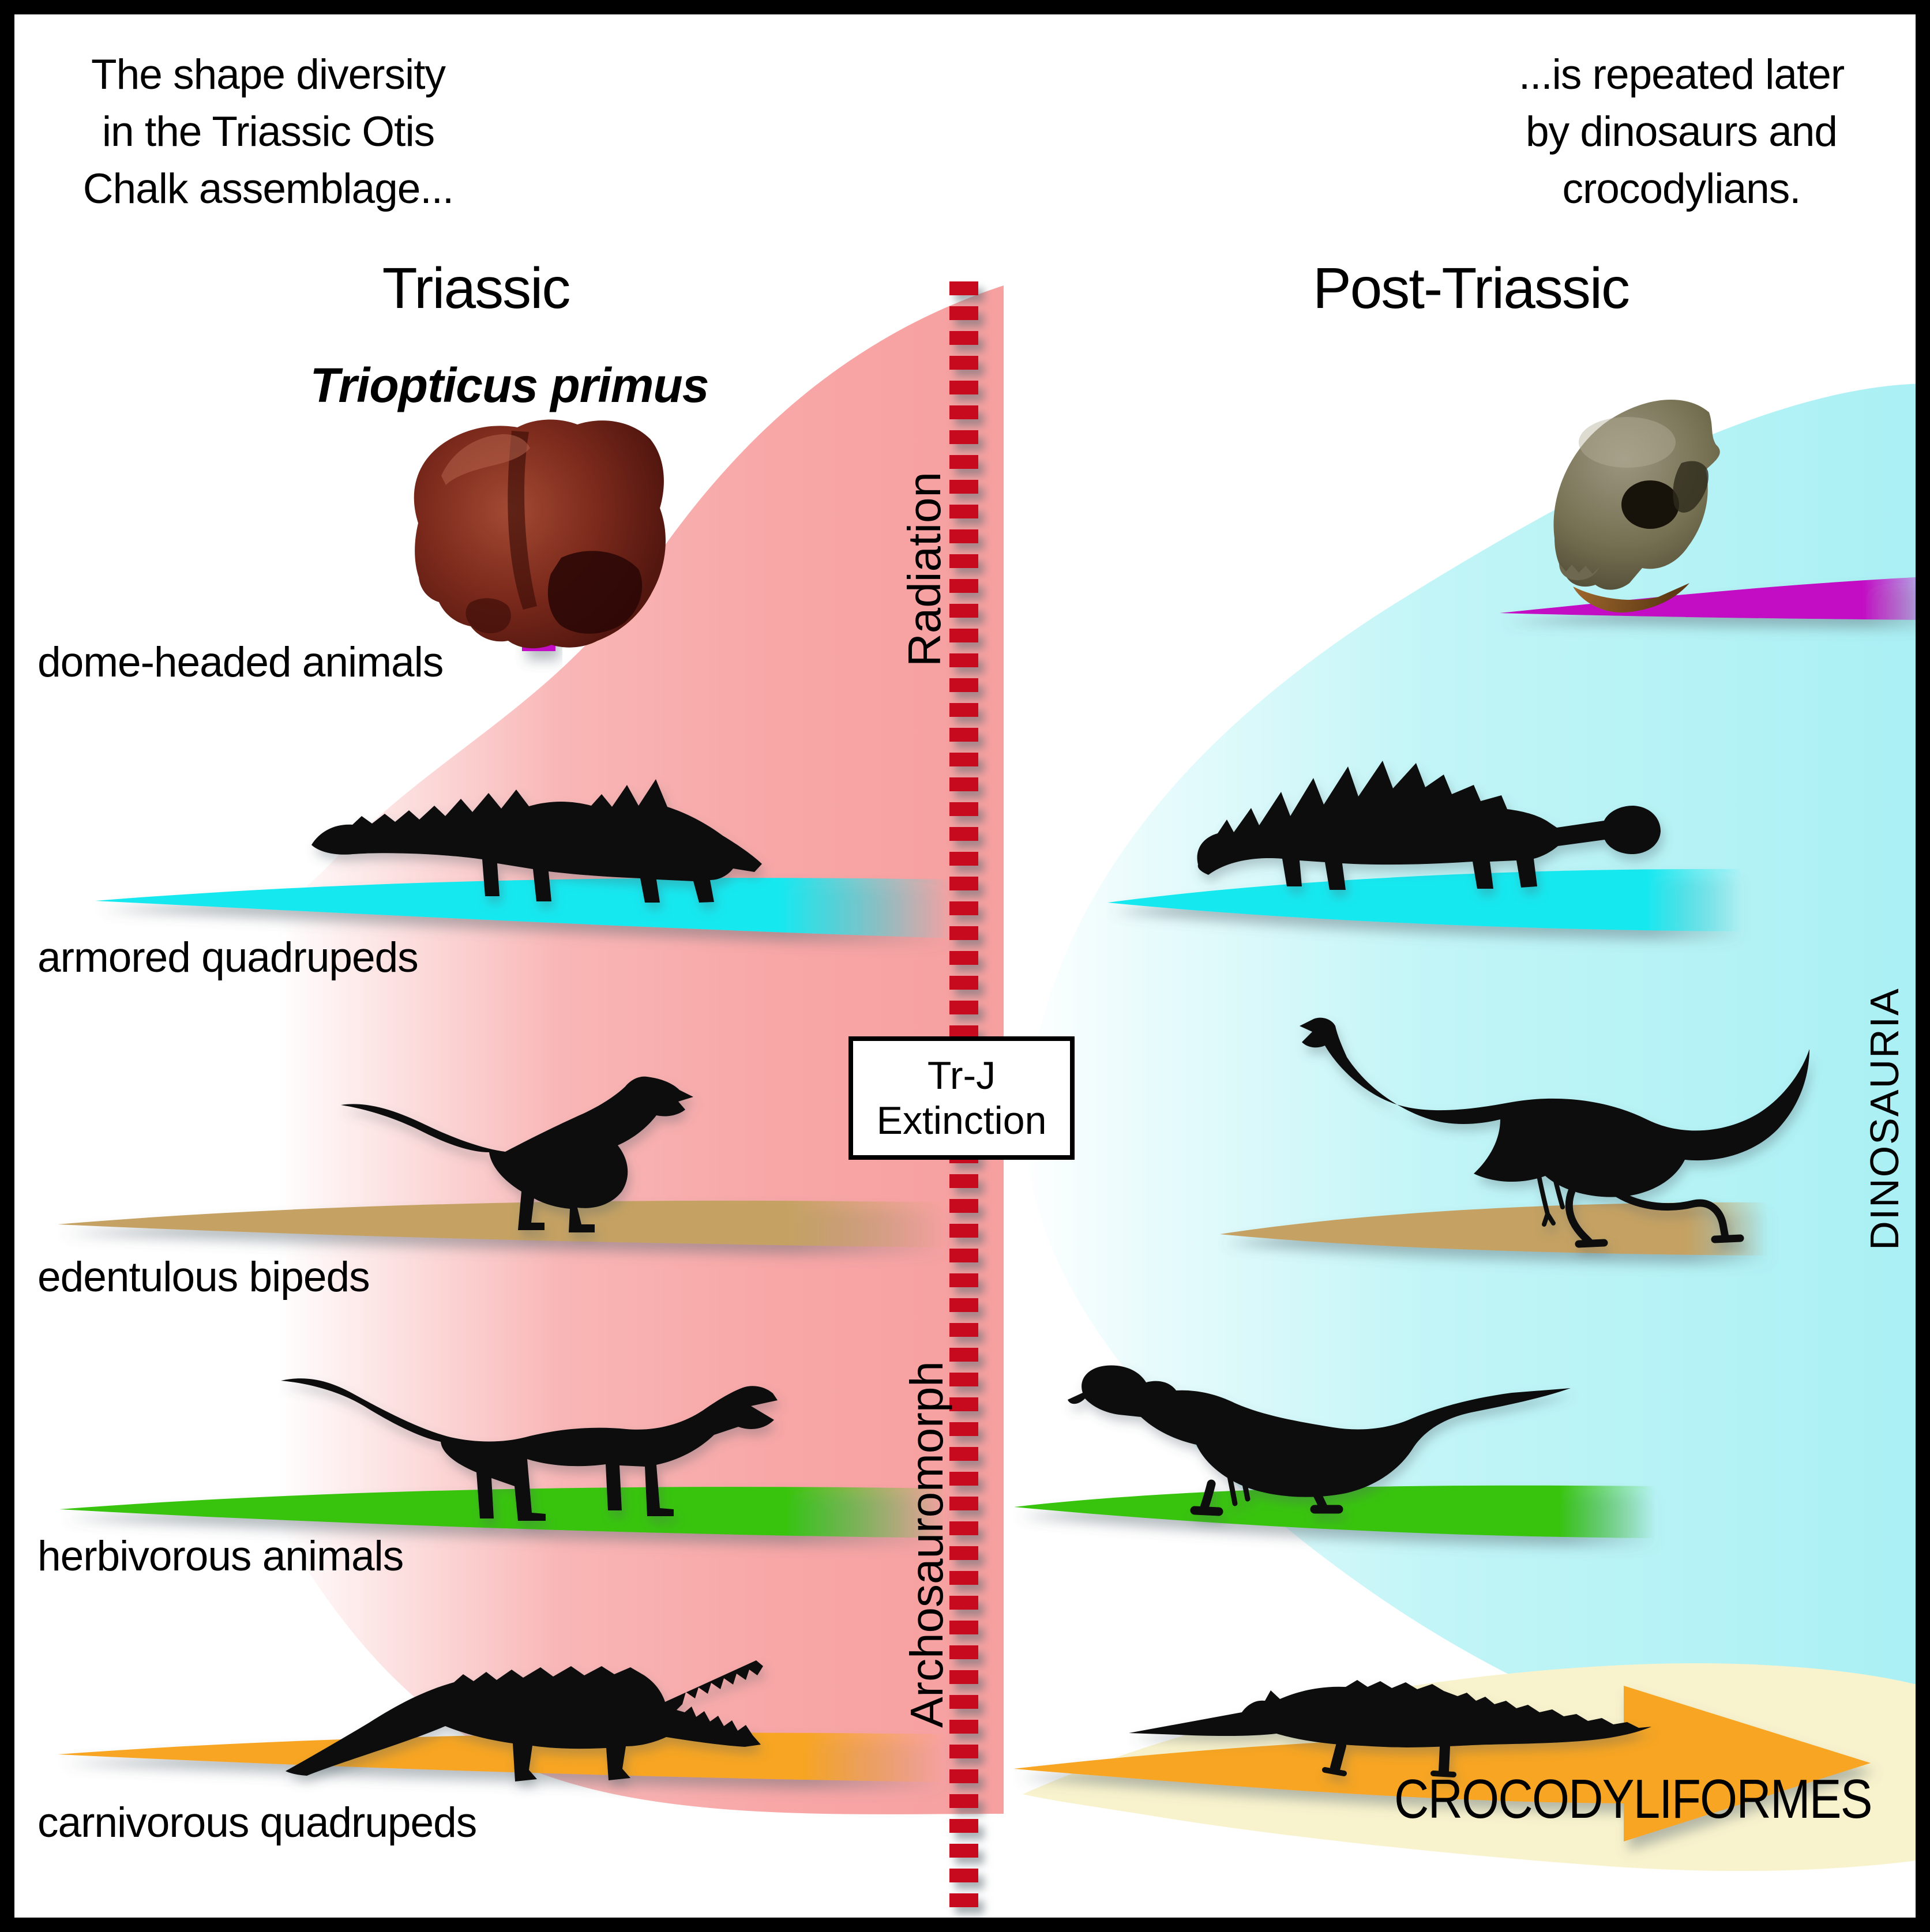 This screenshot has height=1932, width=1930. I want to click on crested-herbivore-silhouette, so click(1320, 1440).